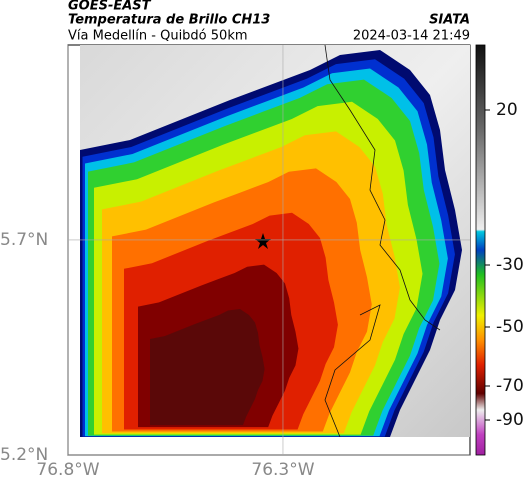  I want to click on cloud-layer, so click(207, 367).